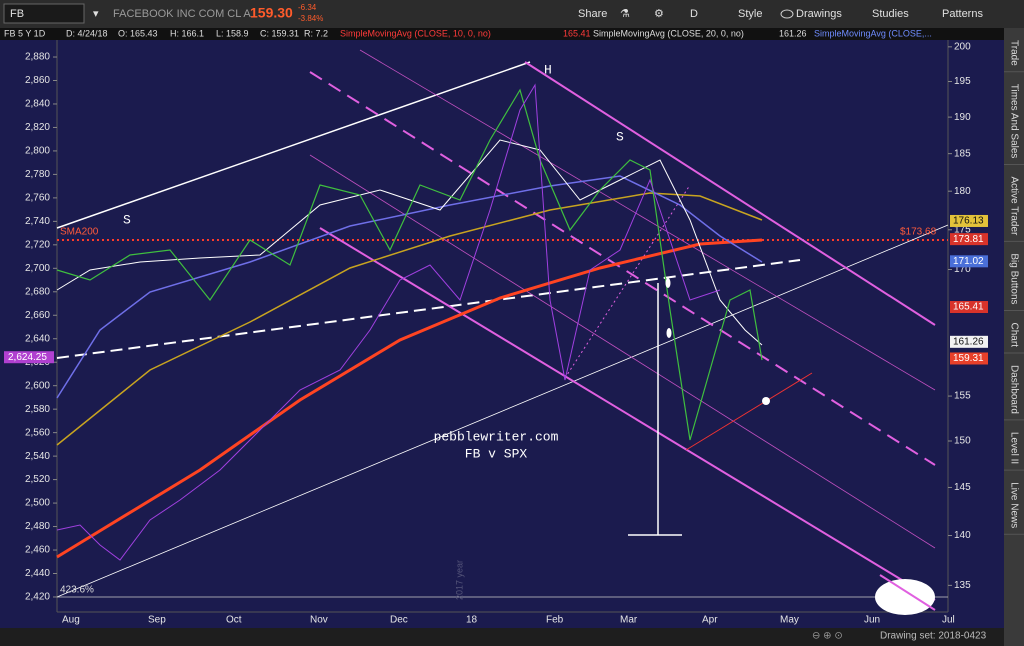  What do you see at coordinates (710, 620) in the screenshot?
I see `x-tick-label: Apr` at bounding box center [710, 620].